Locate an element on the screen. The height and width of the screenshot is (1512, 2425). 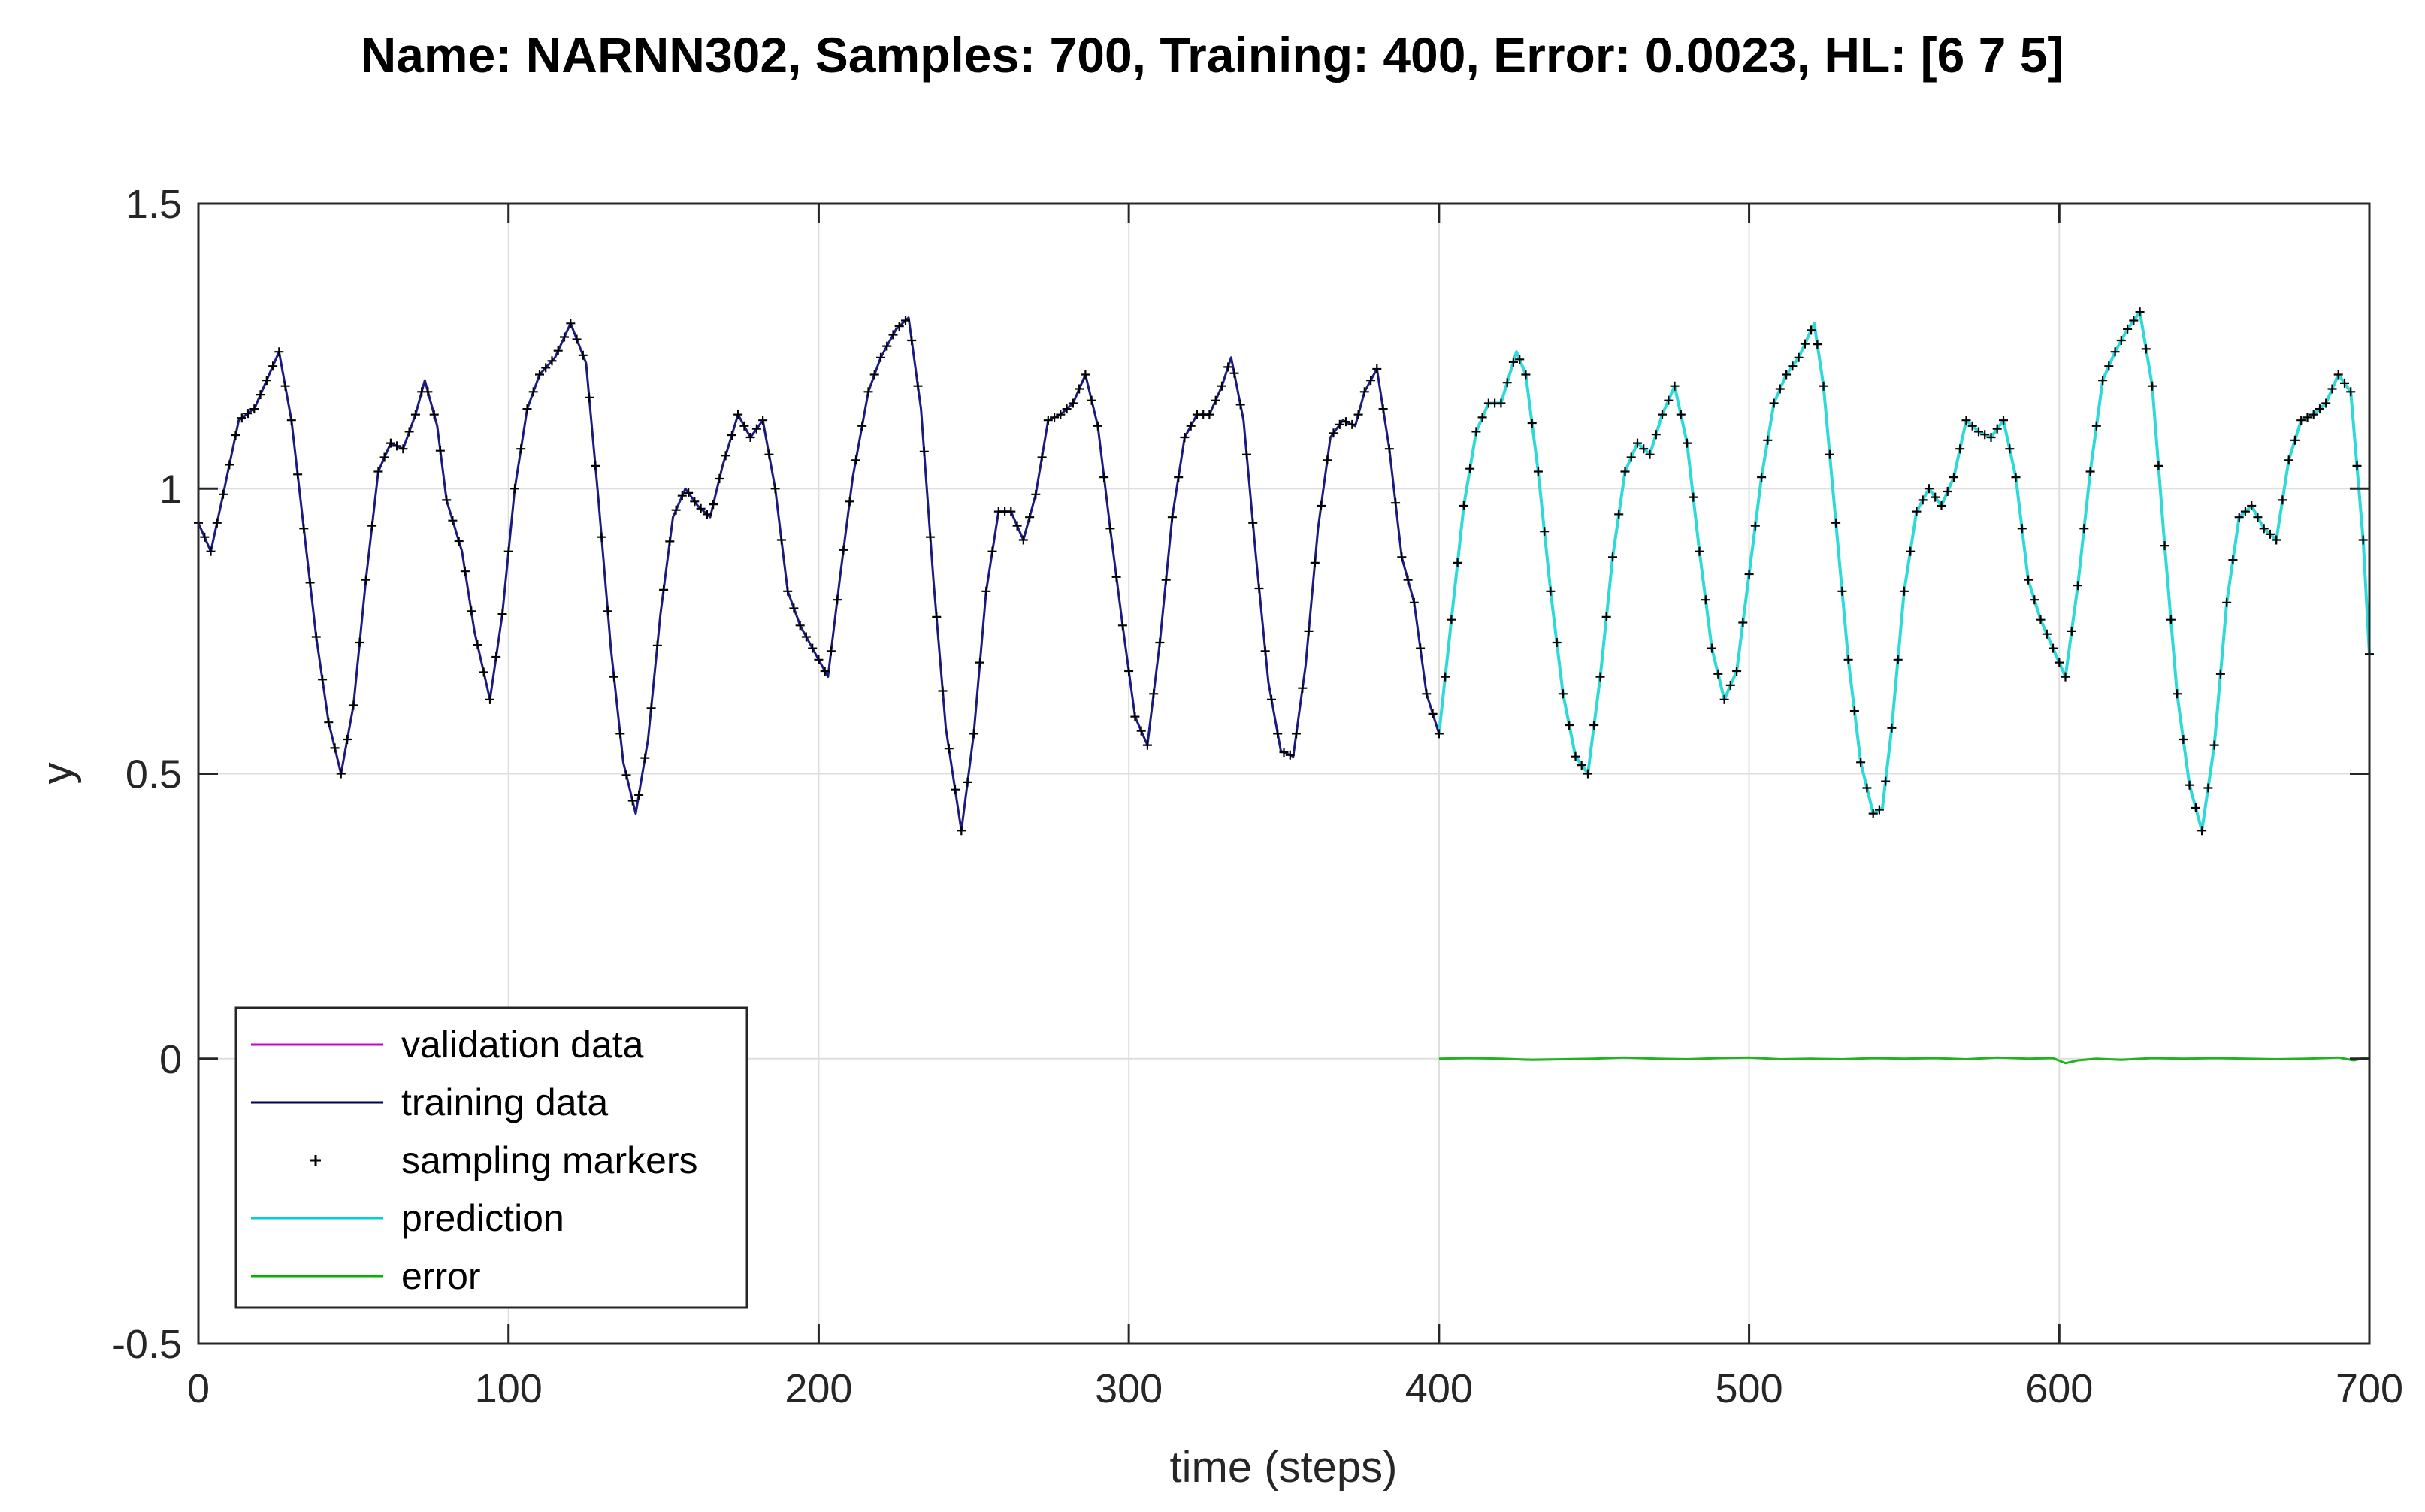
y-tick-label: 0 is located at coordinates (170, 1059).